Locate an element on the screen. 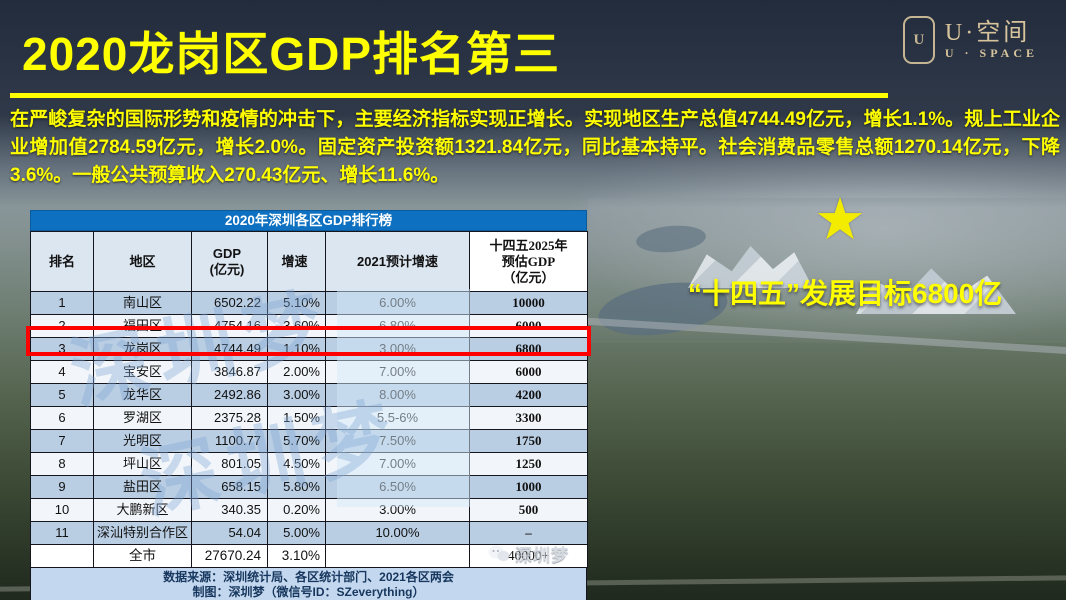 This screenshot has width=1066, height=600. cell: 27670.24 is located at coordinates (229, 556).